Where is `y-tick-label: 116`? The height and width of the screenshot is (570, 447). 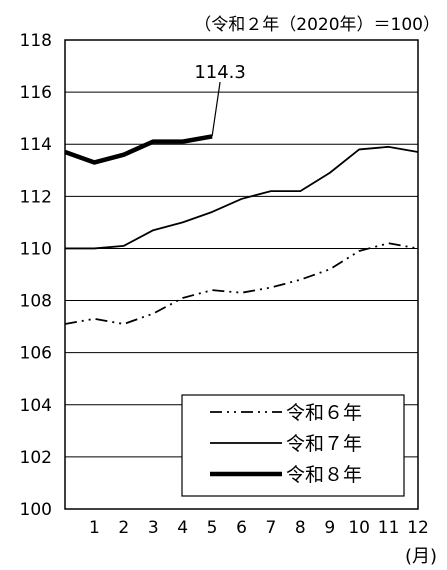 y-tick-label: 116 is located at coordinates (36, 93).